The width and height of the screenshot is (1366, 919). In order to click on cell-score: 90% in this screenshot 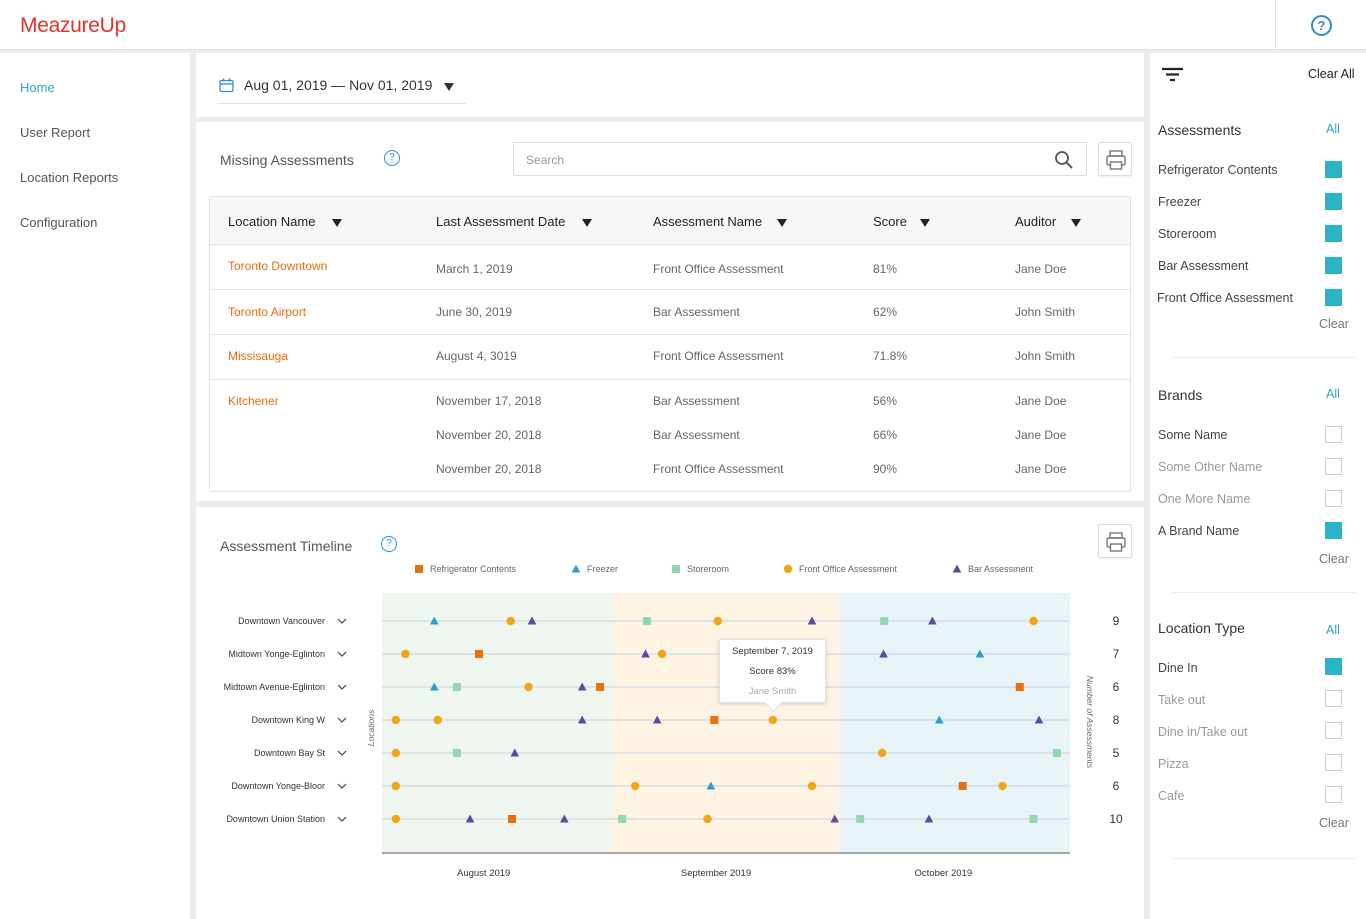, I will do `click(885, 469)`.